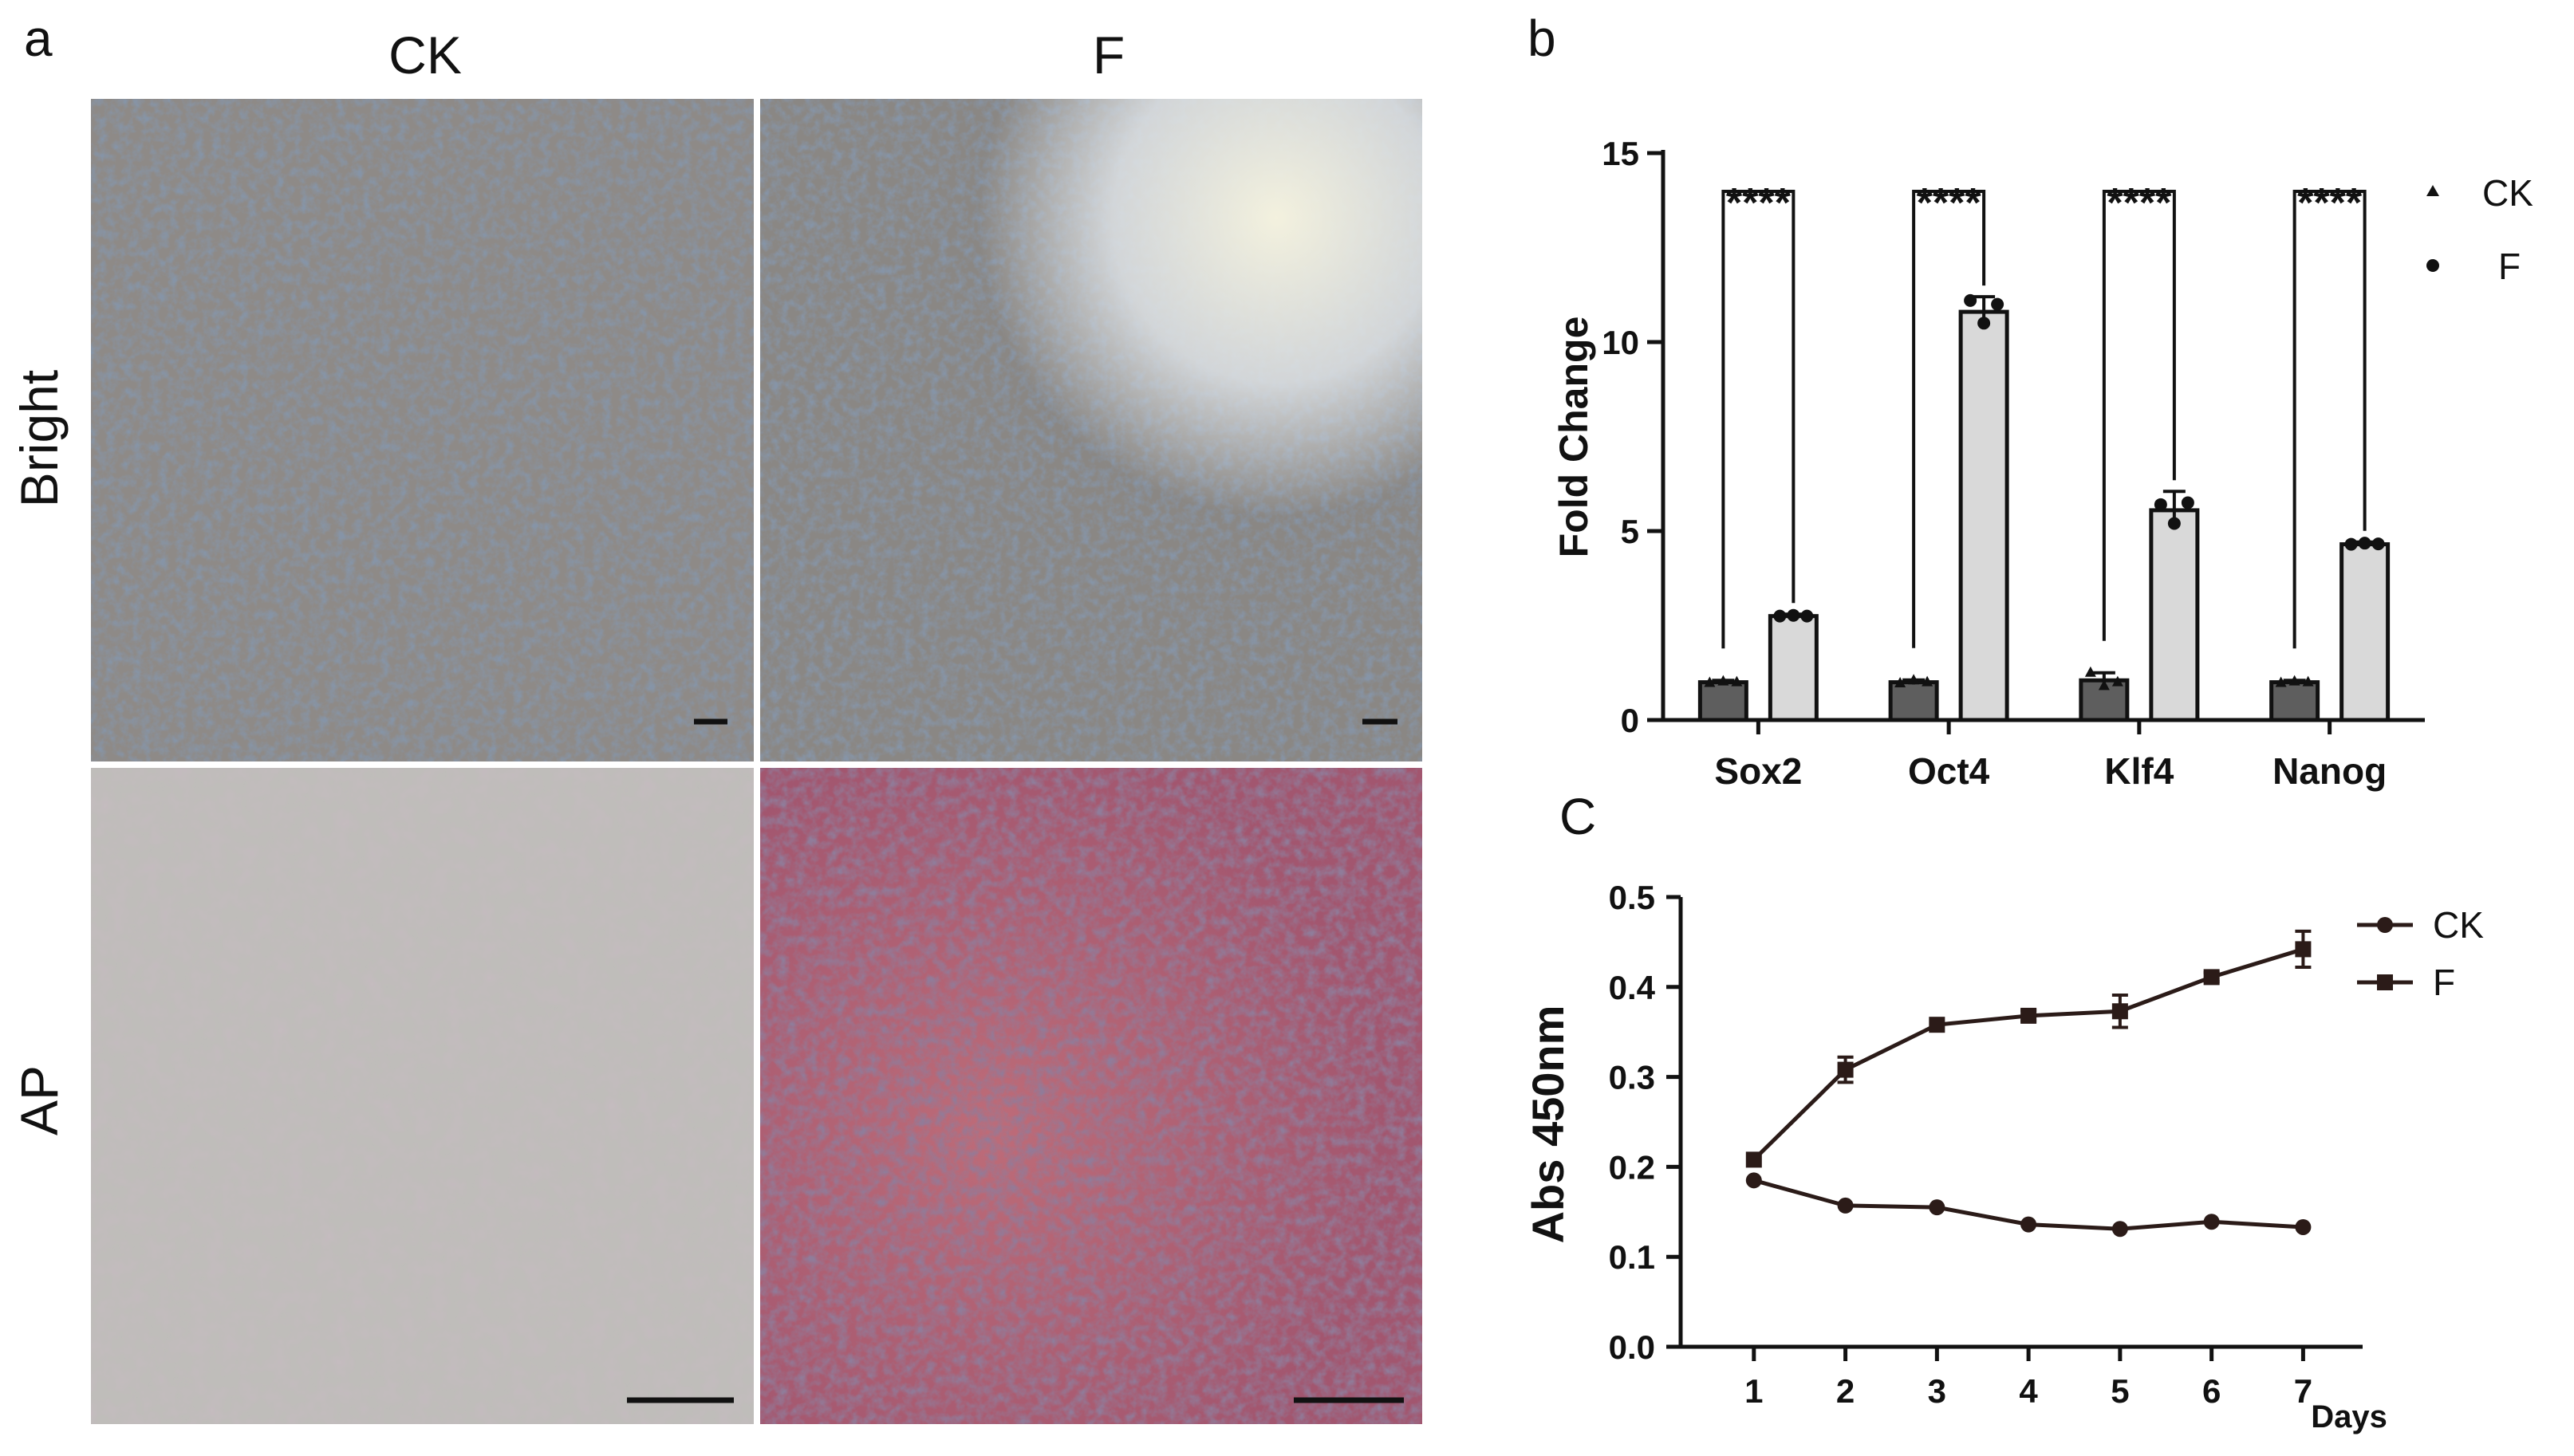  What do you see at coordinates (1633, 987) in the screenshot?
I see `chart-c-y-tick-label: 0.4` at bounding box center [1633, 987].